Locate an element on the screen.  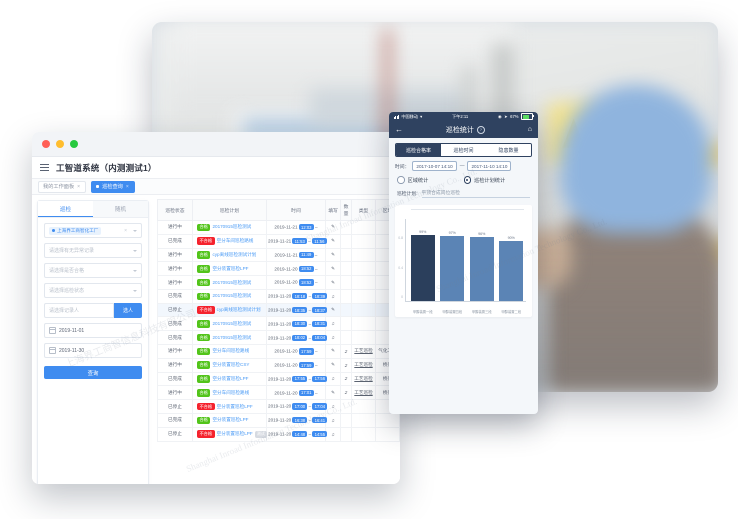
radio-plan-stat: 巡检计划统计 is located at coordinates (497, 180).